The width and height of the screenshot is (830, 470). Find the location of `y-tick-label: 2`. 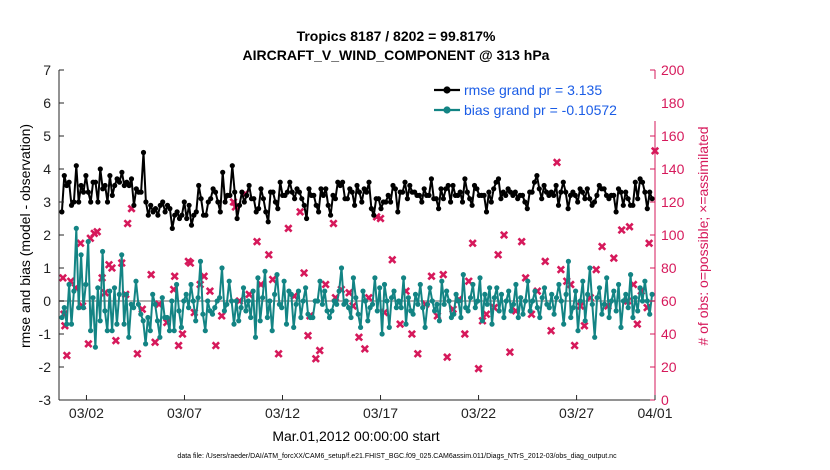

y-tick-label: 2 is located at coordinates (47, 235).